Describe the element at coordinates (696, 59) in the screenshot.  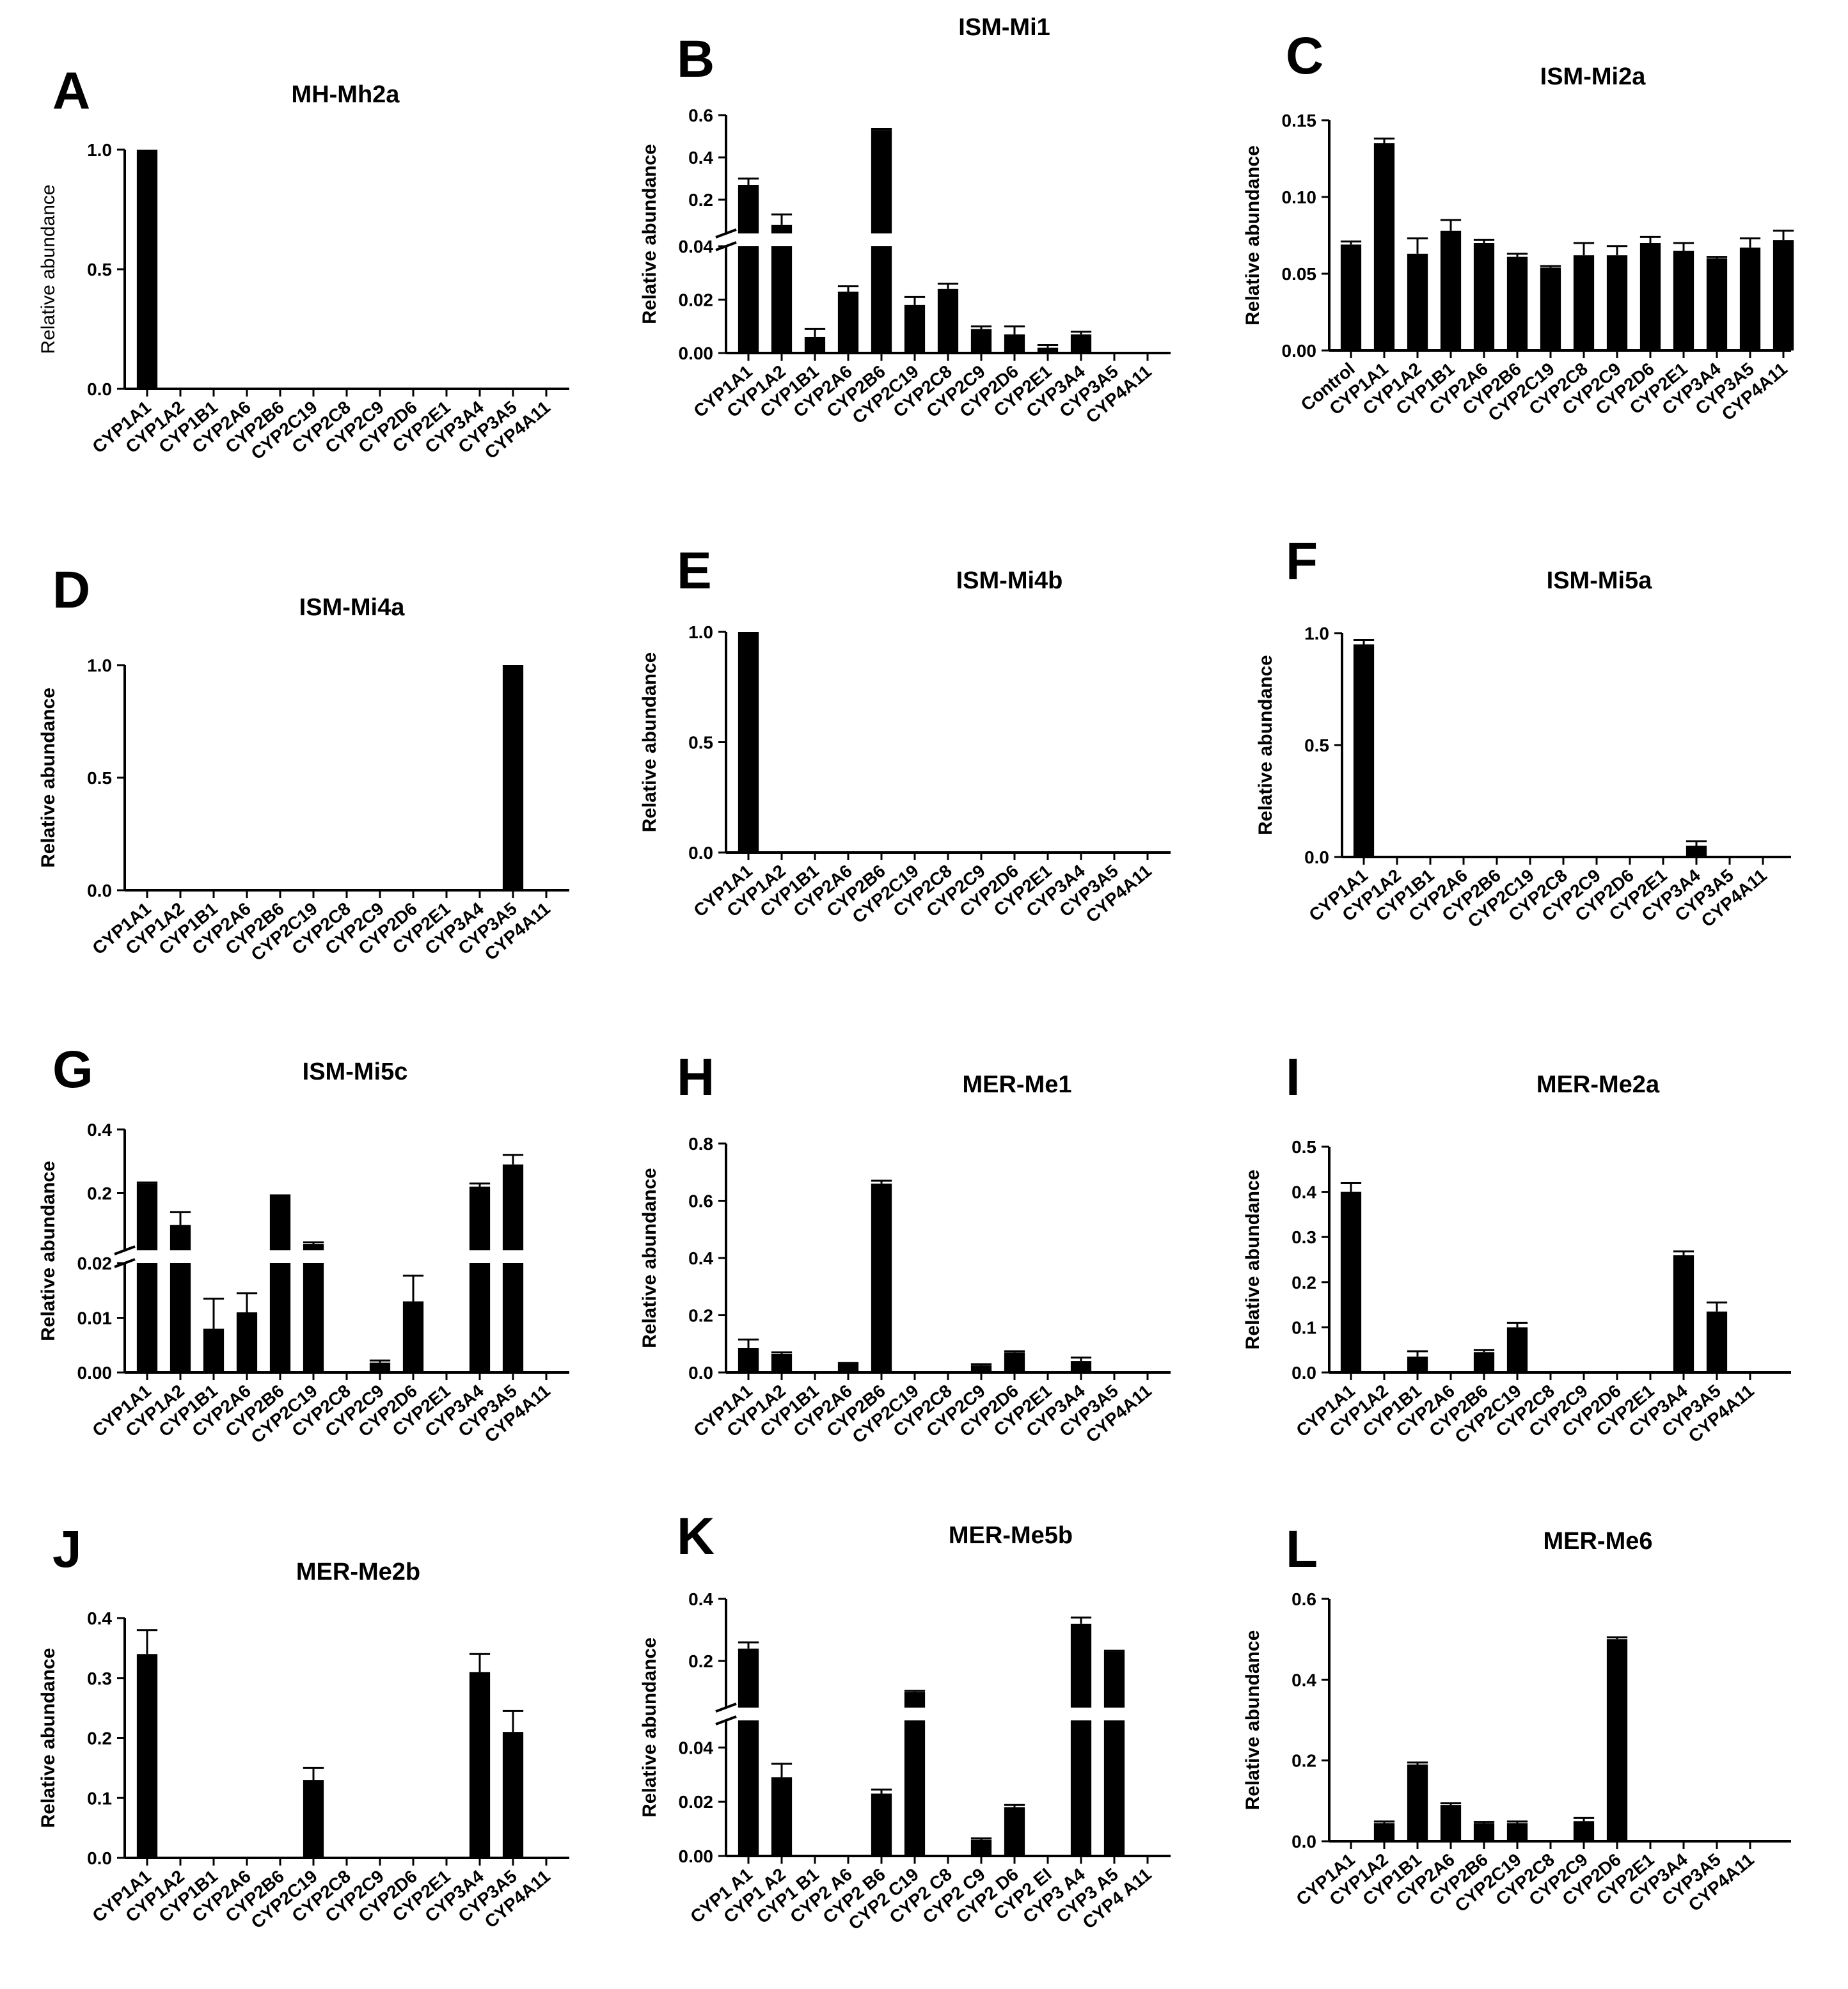
I see `panel-letter: B` at that location.